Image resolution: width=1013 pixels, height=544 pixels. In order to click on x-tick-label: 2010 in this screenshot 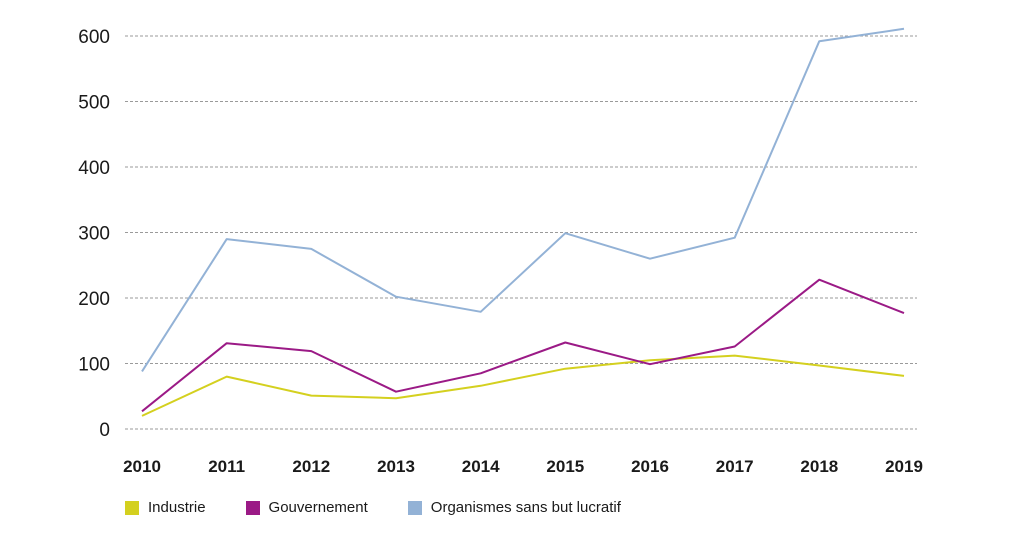, I will do `click(142, 466)`.